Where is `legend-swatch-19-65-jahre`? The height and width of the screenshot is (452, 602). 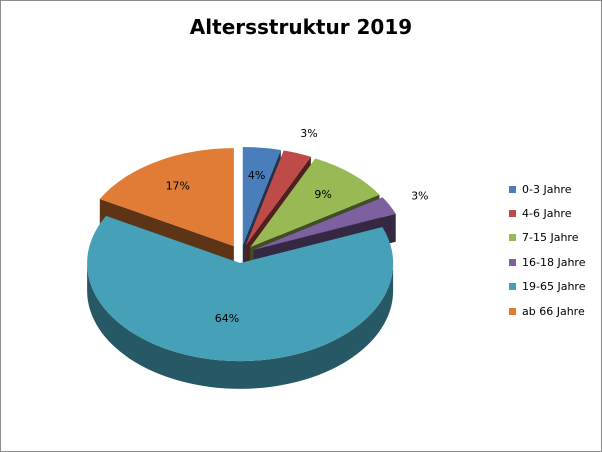
legend-swatch-19-65-jahre is located at coordinates (512, 287).